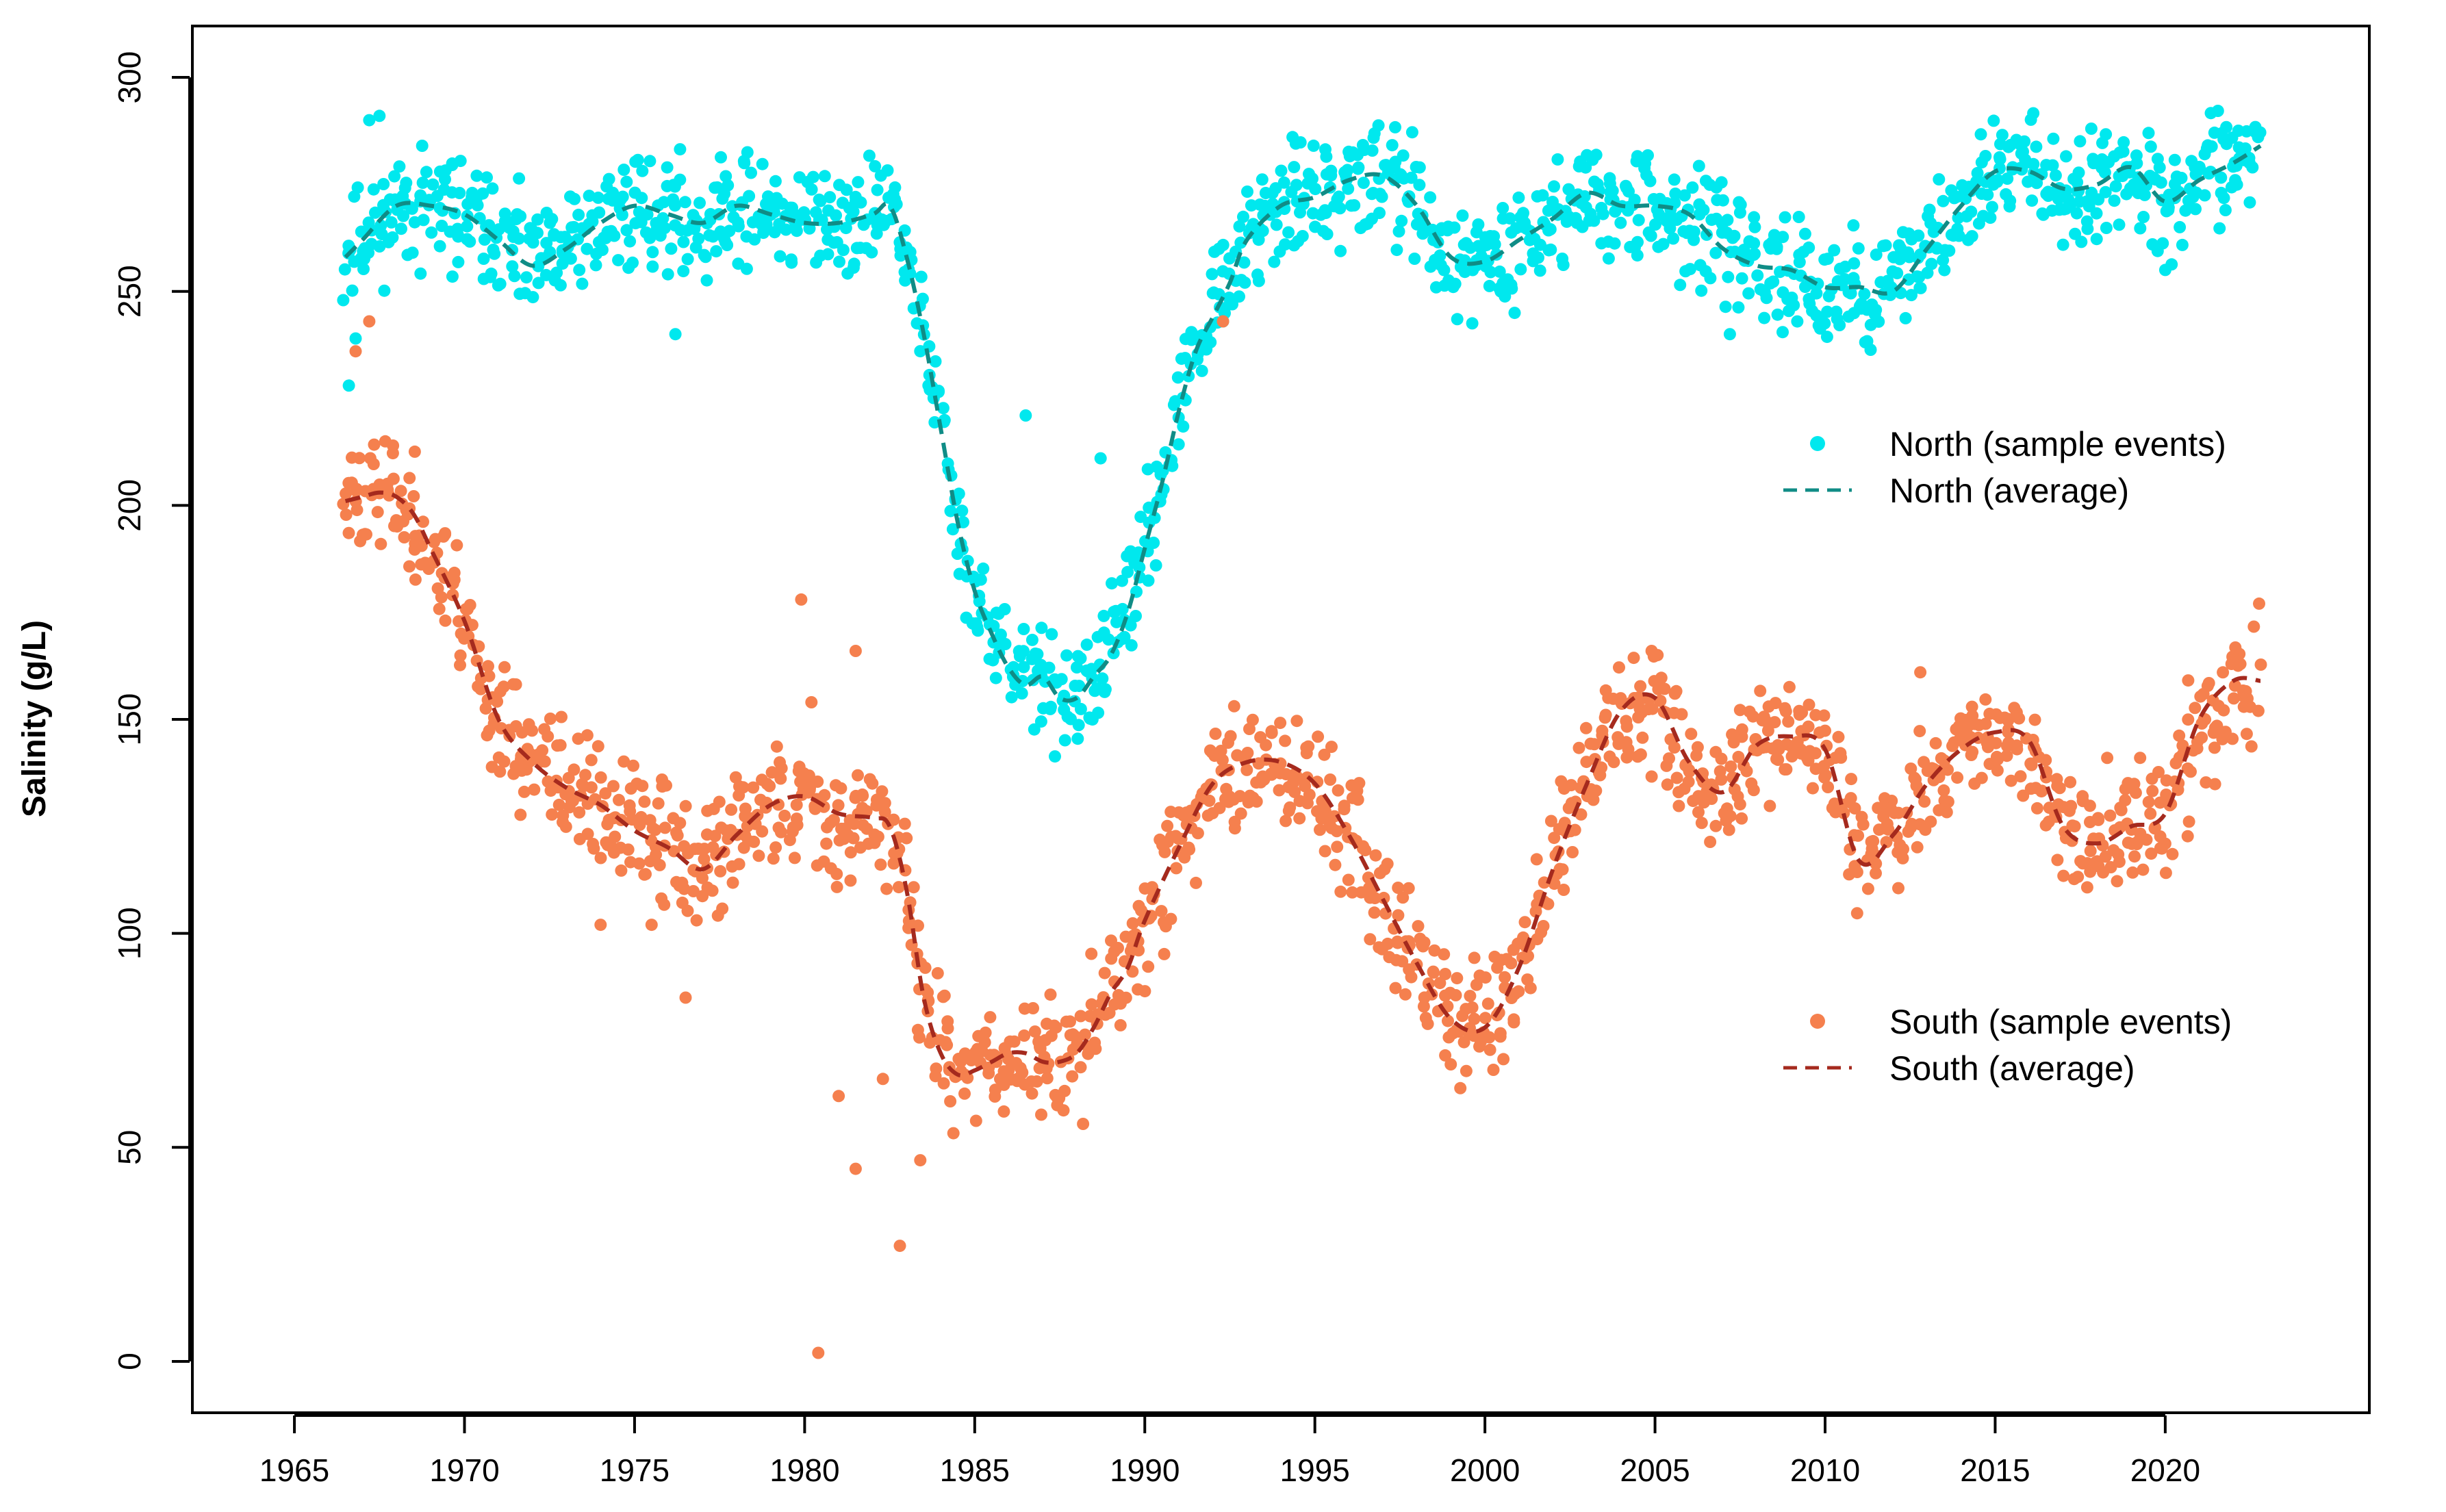  What do you see at coordinates (464, 1470) in the screenshot?
I see `x-tick-label: 1970` at bounding box center [464, 1470].